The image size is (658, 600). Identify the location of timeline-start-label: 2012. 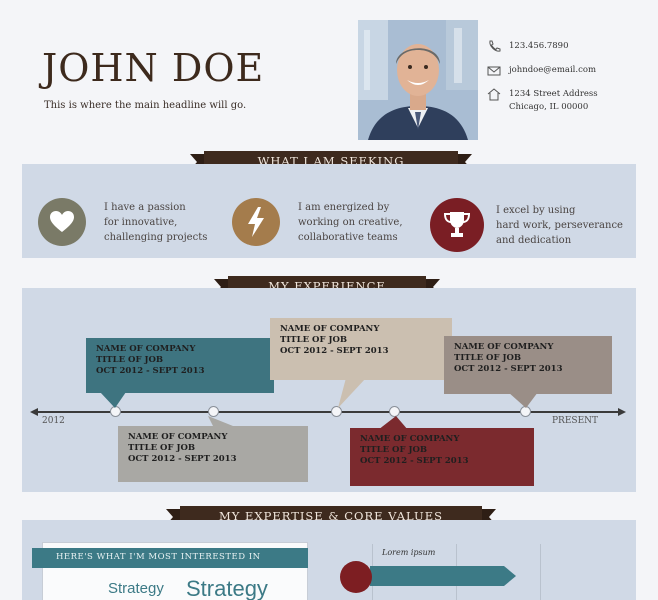
(53, 421).